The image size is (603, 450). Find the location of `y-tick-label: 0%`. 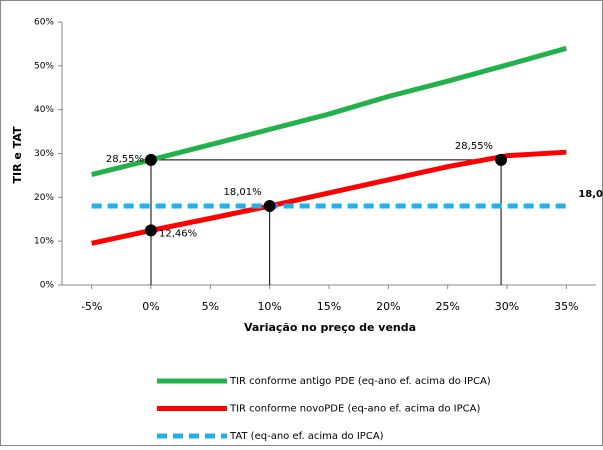

y-tick-label: 0% is located at coordinates (47, 286).